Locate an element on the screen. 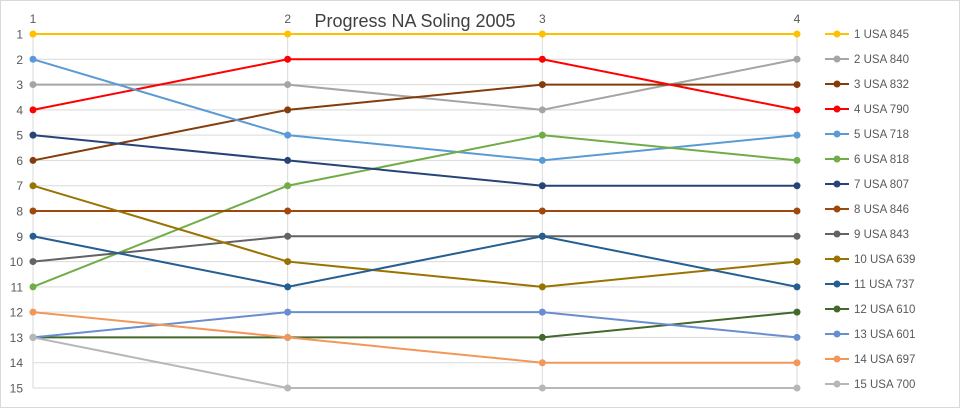 The image size is (960, 409). legend-label: 10 USA 639 is located at coordinates (884, 260).